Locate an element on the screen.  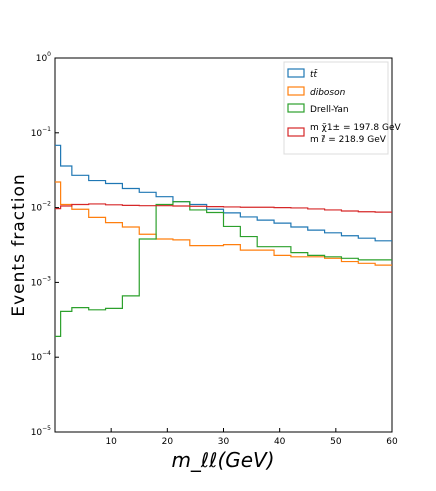
legend-label: tt̄ is located at coordinates (314, 74).